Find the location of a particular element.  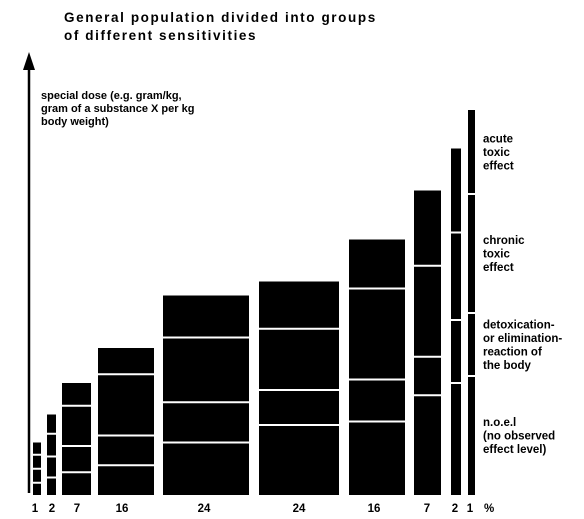

x-tick-labels: 1 2 7 16 24 24 16 7 2 1 is located at coordinates (253, 509).